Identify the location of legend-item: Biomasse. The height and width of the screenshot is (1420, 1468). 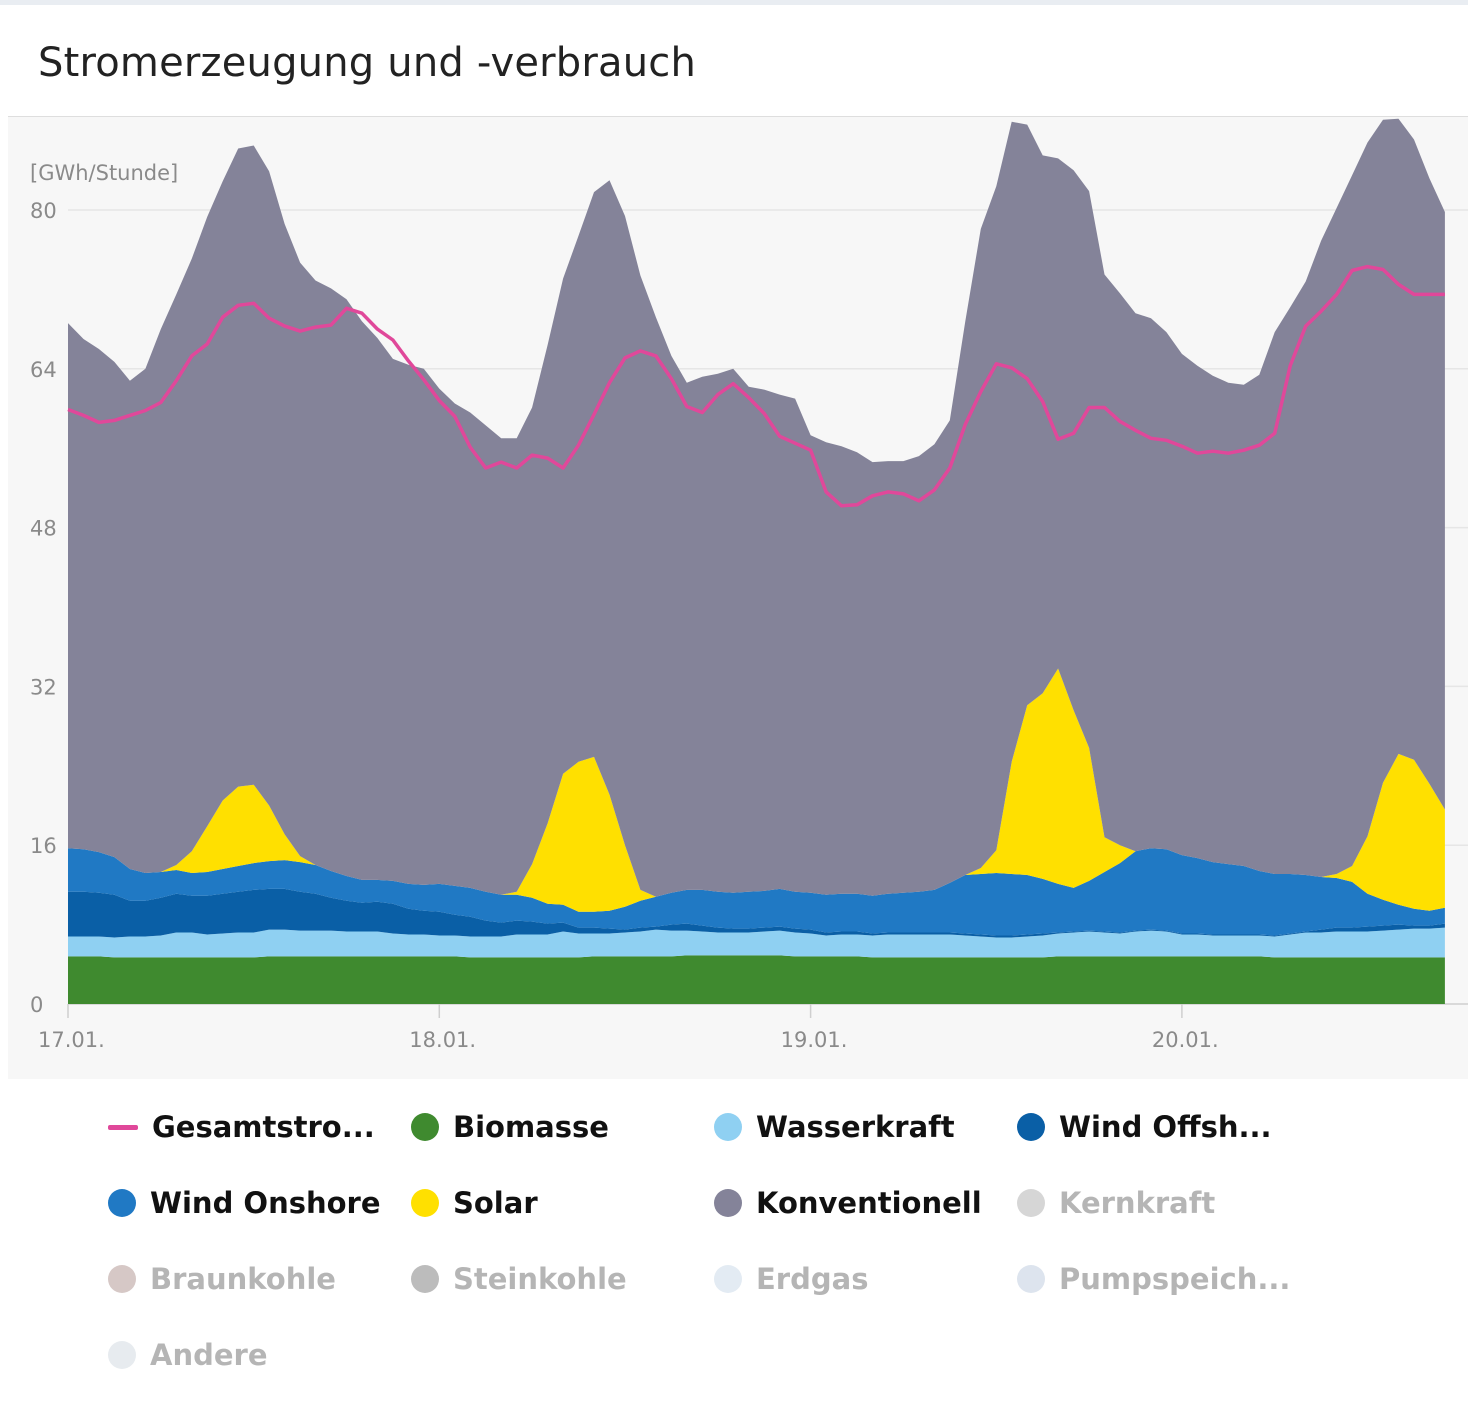
(510, 1127).